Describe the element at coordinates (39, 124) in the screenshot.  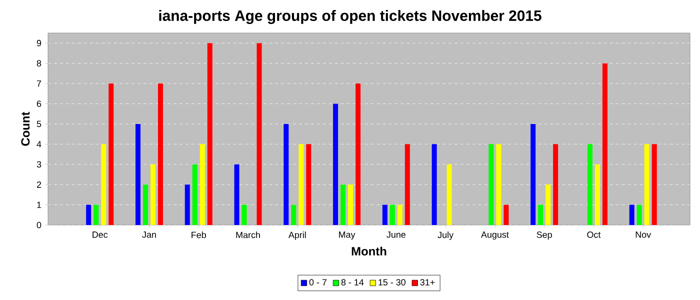
I see `y-tick-label: 5` at that location.